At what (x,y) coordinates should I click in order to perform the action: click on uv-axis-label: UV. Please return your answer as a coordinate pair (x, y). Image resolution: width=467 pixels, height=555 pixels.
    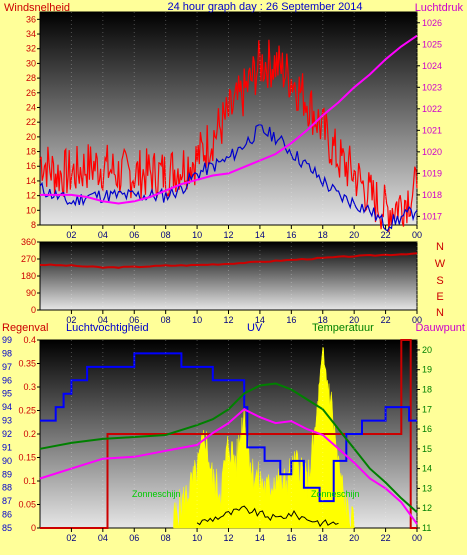
    Looking at the image, I should click on (255, 328).